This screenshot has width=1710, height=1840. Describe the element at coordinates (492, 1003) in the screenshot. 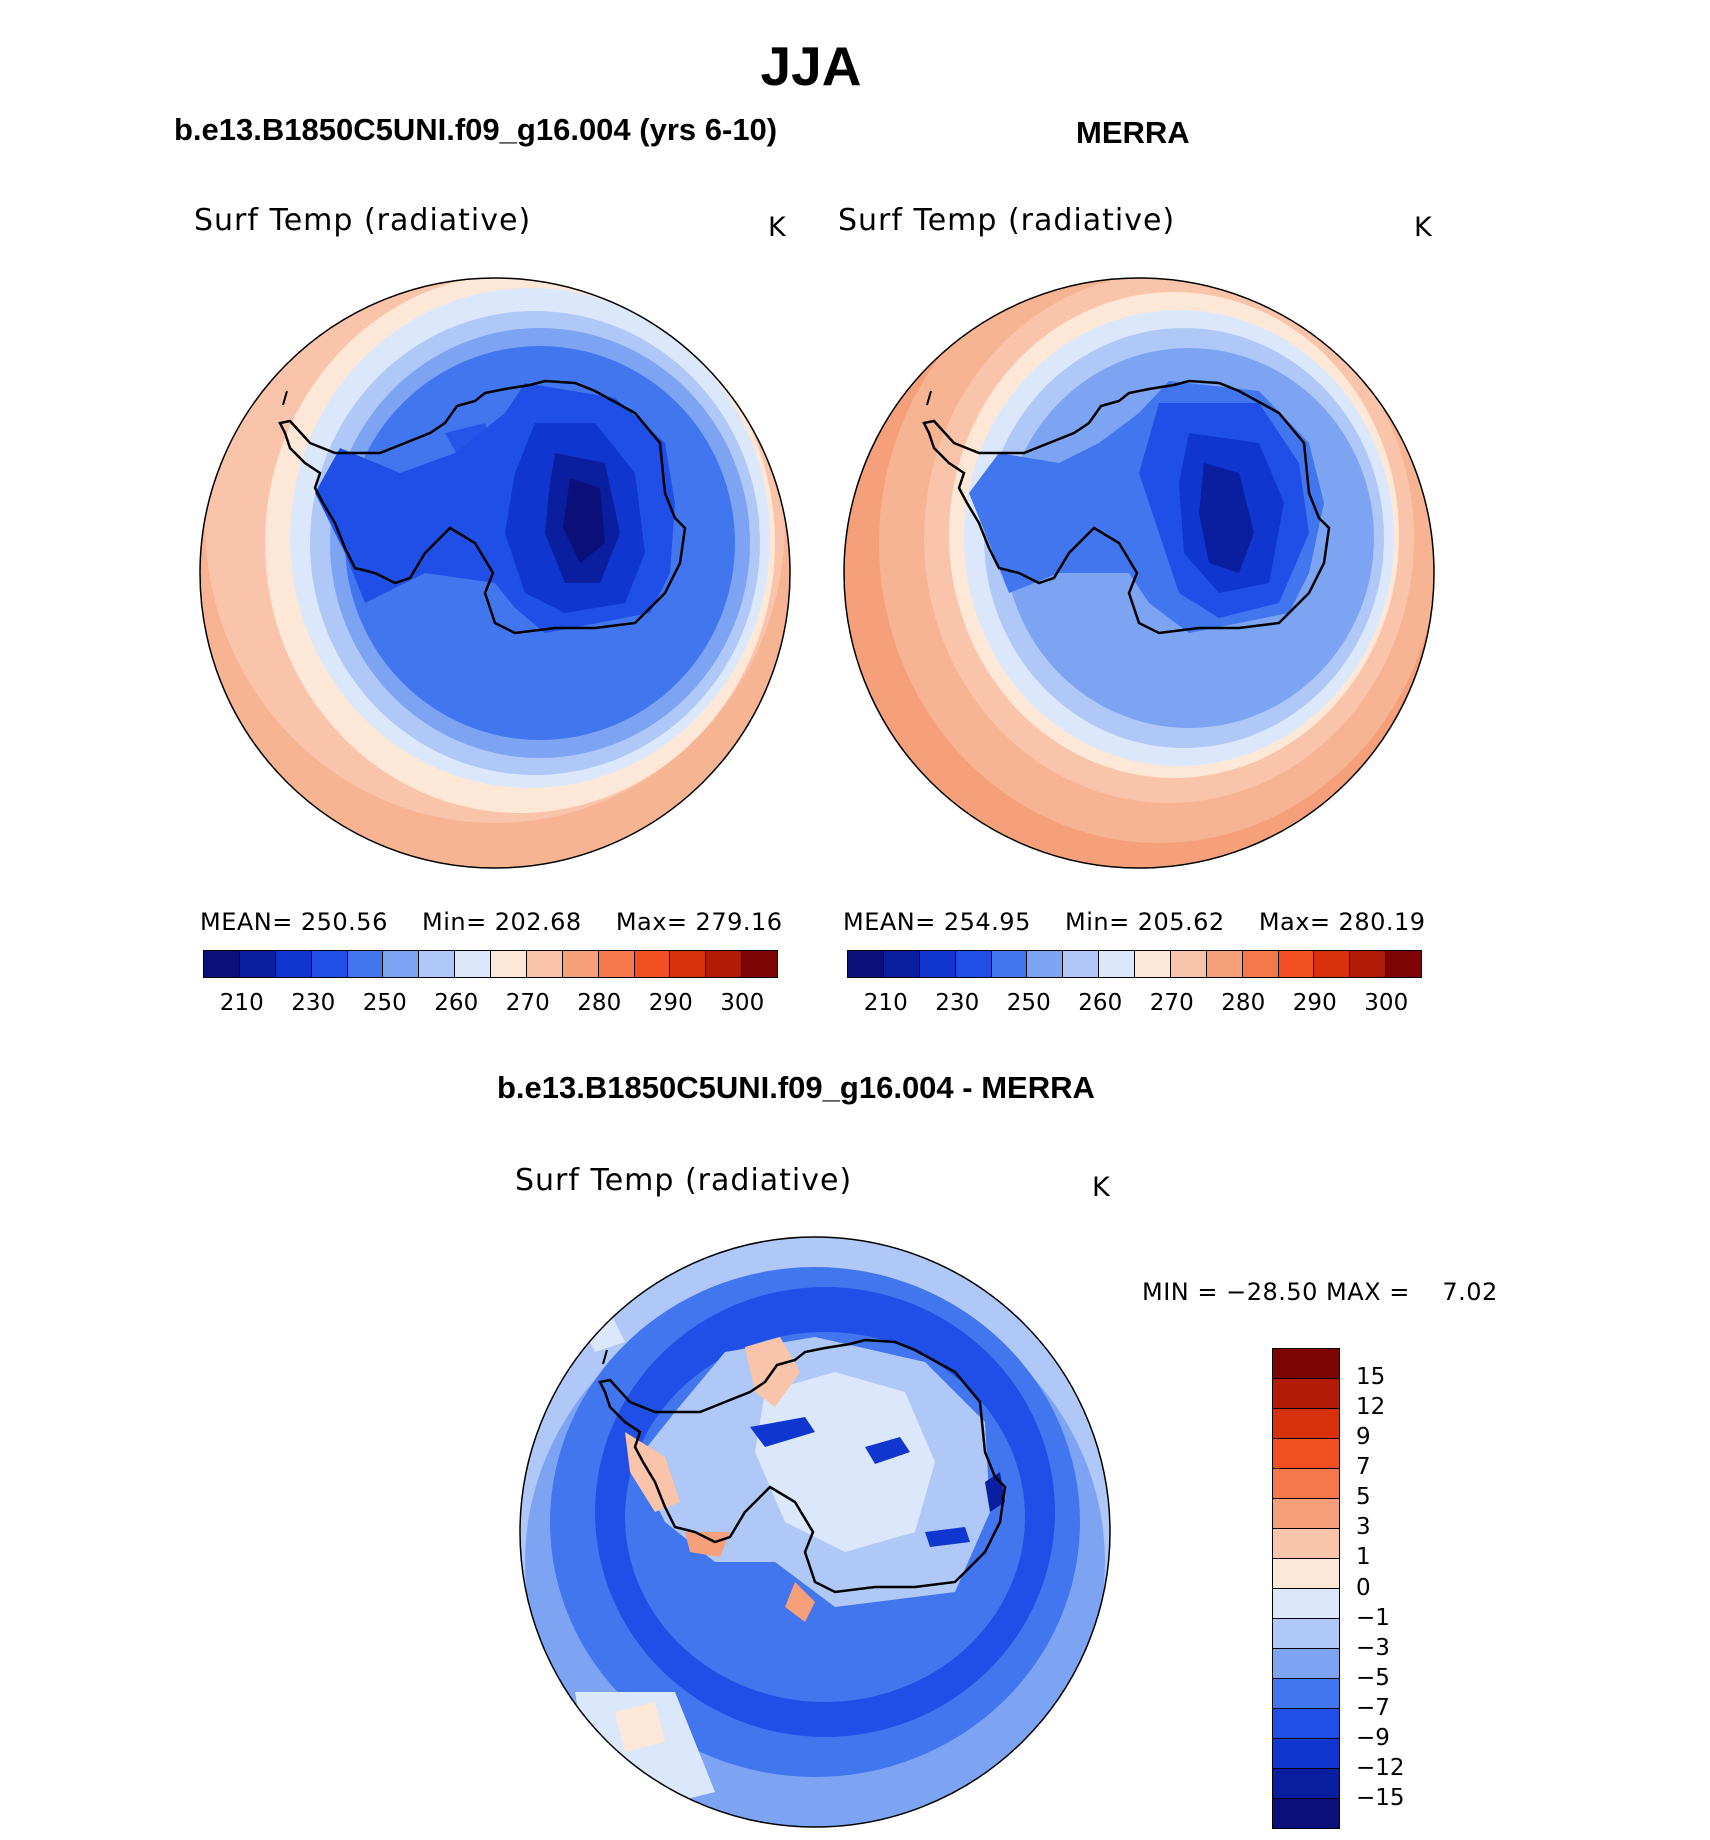

I see `model-colorbar-ticks: 210 230 250 260 270 280 290 300` at that location.